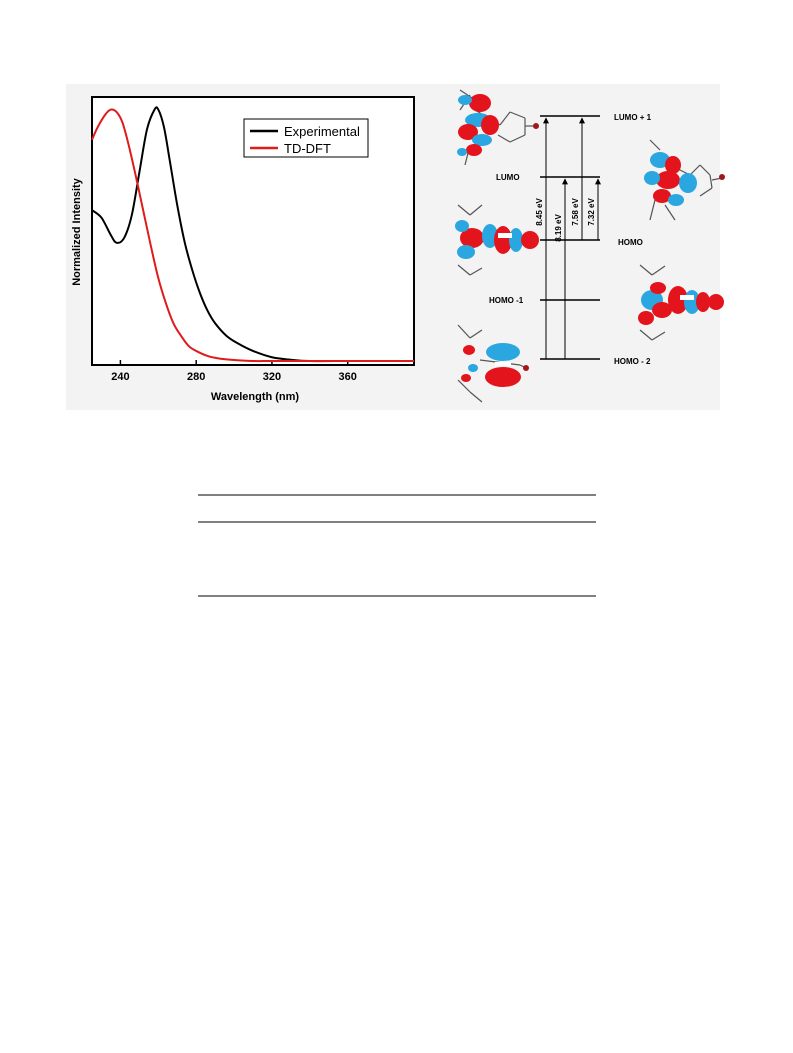 Image resolution: width=793 pixels, height=1053 pixels. Describe the element at coordinates (575, 212) in the screenshot. I see `transition-label-3: 7.58 eV` at that location.